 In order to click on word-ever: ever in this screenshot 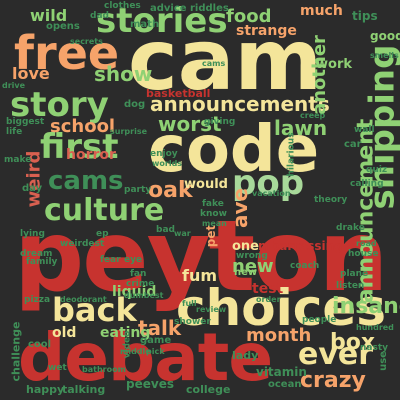, I will do `click(336, 354)`.